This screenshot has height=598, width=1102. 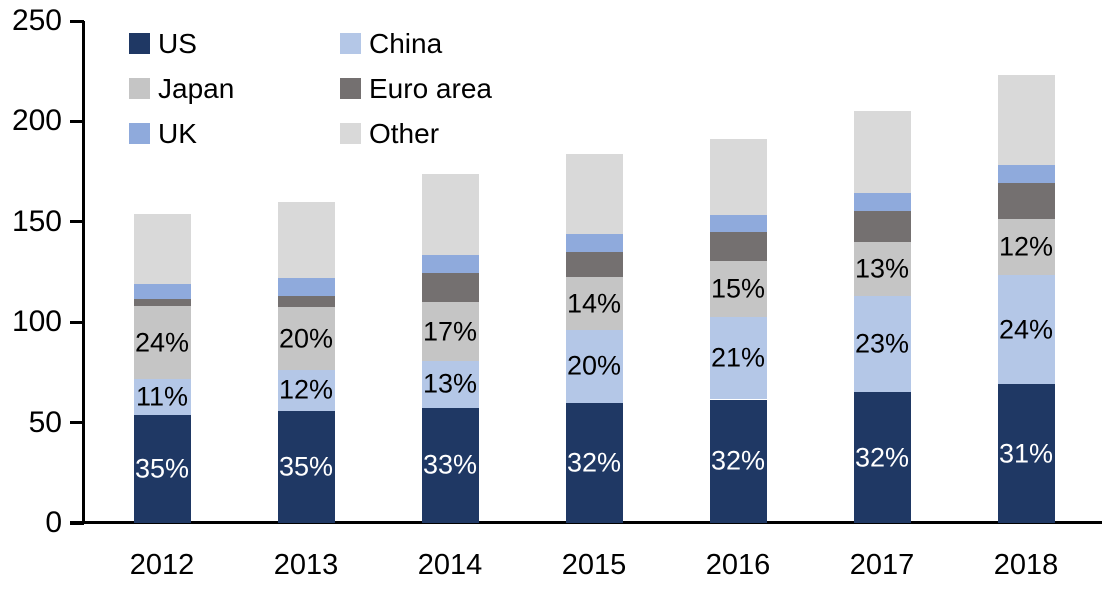 I want to click on x-axis-label-2018: 2018, so click(x=1026, y=565).